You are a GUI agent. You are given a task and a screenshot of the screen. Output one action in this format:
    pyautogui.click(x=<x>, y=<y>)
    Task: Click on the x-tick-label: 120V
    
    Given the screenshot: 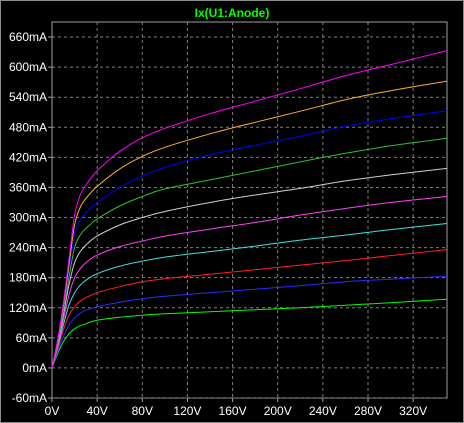 What is the action you would take?
    pyautogui.click(x=187, y=411)
    